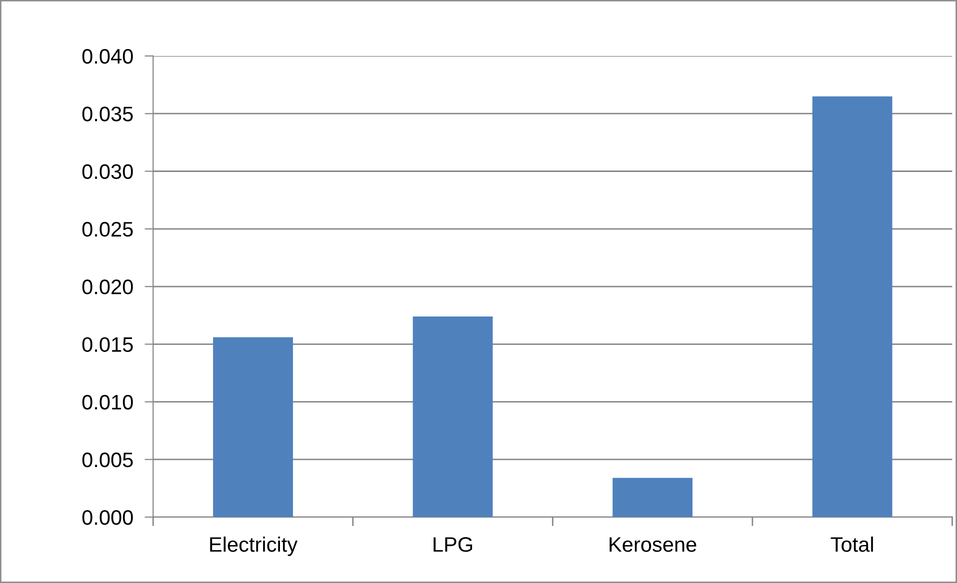 Image resolution: width=957 pixels, height=583 pixels. Describe the element at coordinates (107, 460) in the screenshot. I see `y-tick-label: 0.005` at that location.